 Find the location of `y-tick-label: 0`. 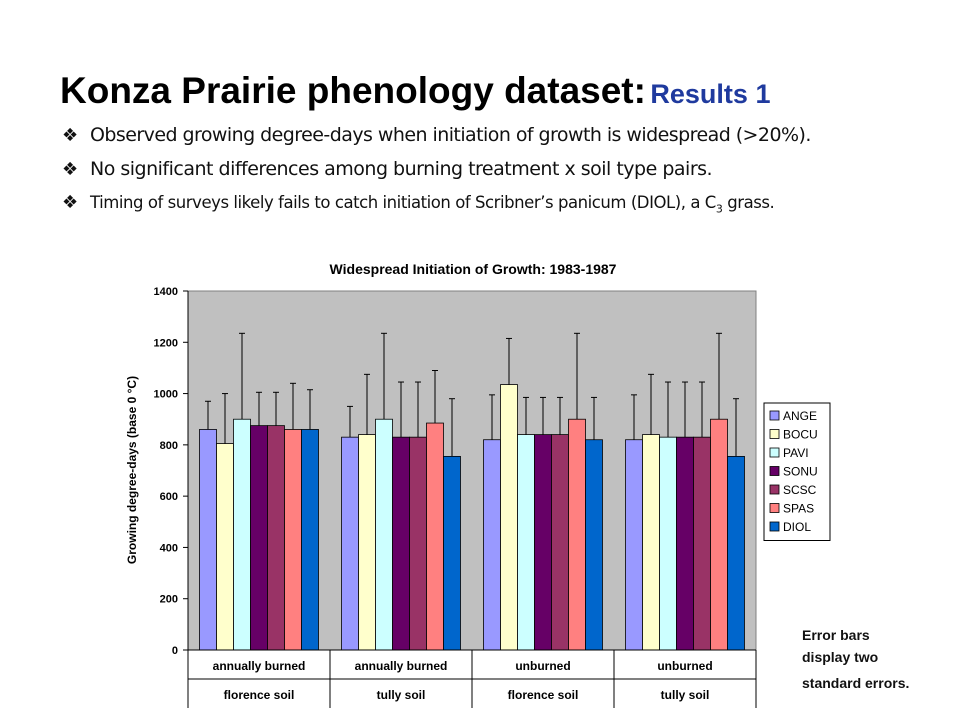

y-tick-label: 0 is located at coordinates (175, 651).